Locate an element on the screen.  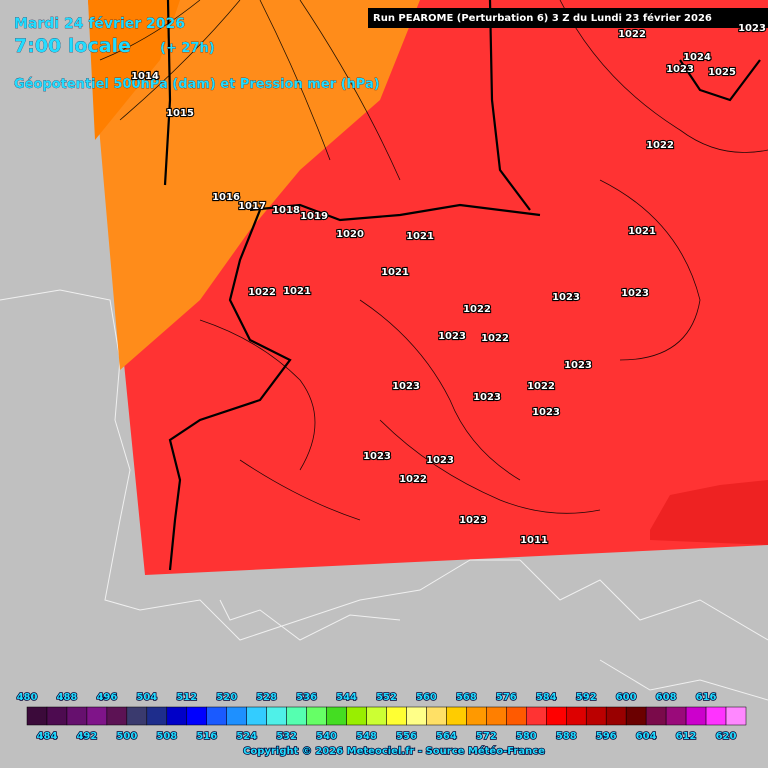
date-label: Mardi 24 février 2026 is located at coordinates (99, 24).